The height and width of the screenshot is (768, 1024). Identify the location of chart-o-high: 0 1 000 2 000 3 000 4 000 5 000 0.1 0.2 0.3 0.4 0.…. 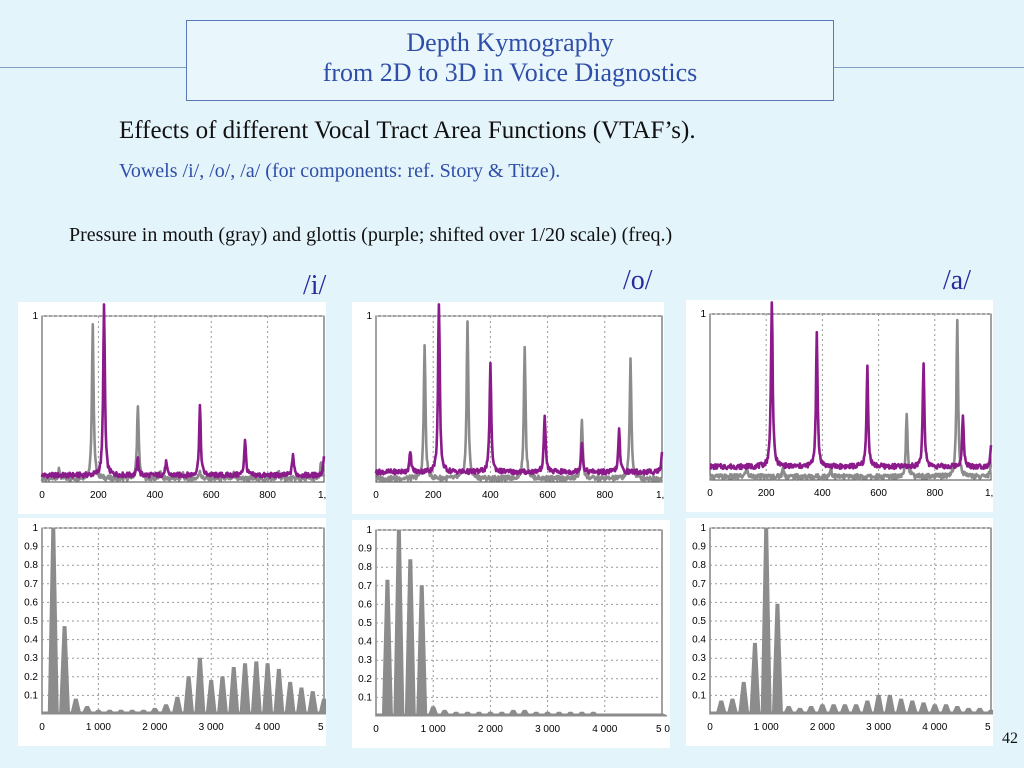
(511, 634).